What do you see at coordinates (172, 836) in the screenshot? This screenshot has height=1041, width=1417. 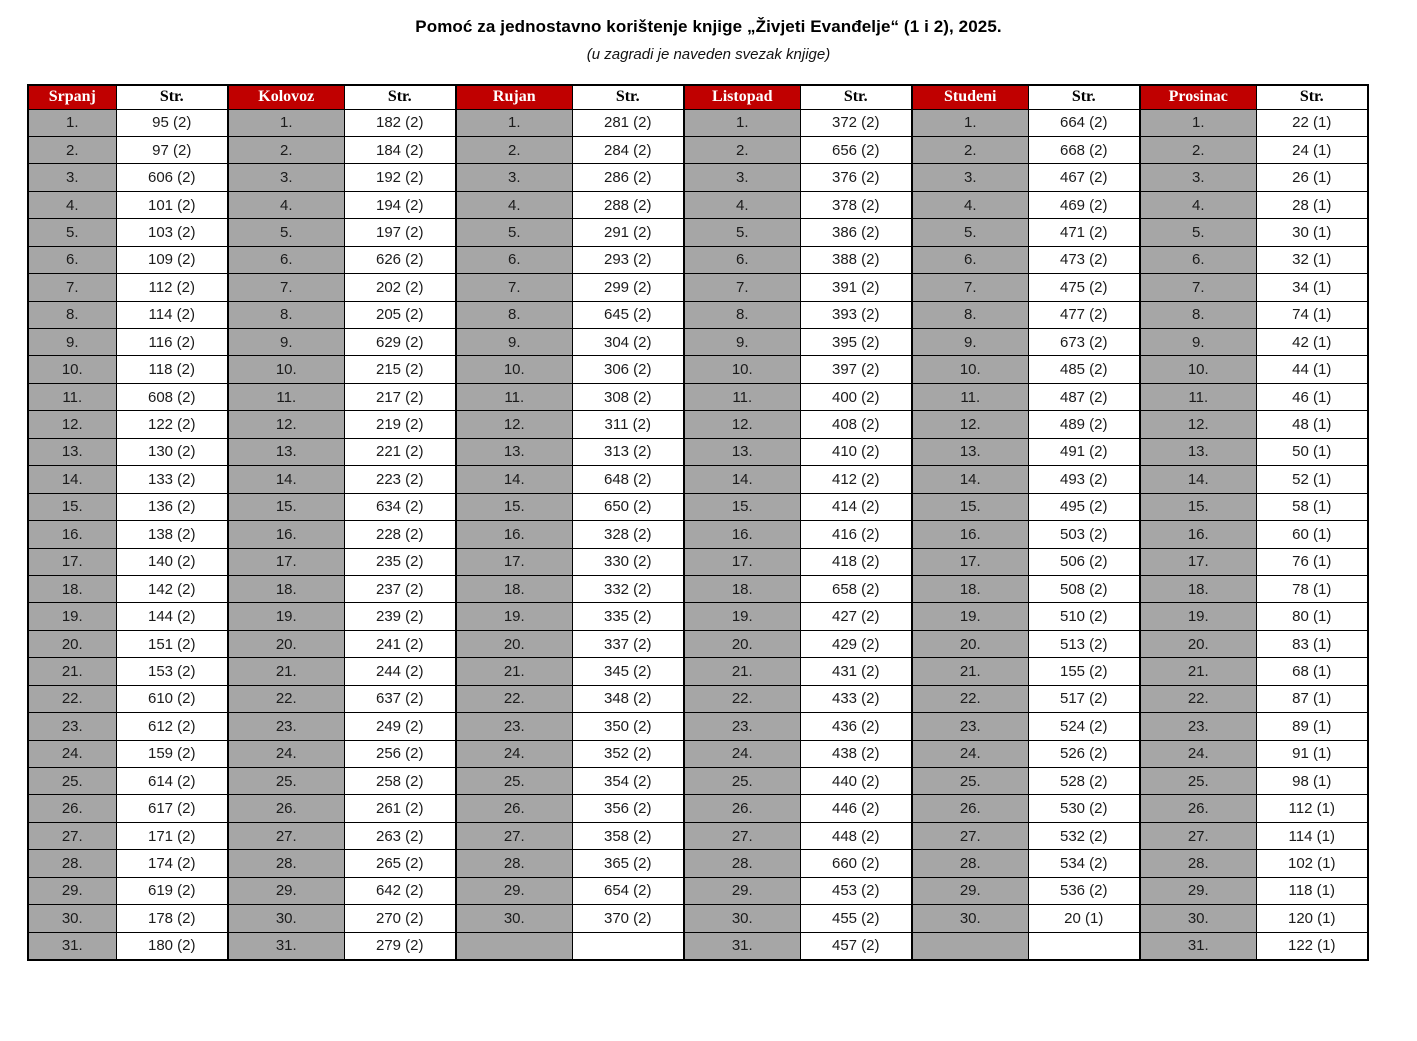 I see `page-ref-cell: 171 (2)` at bounding box center [172, 836].